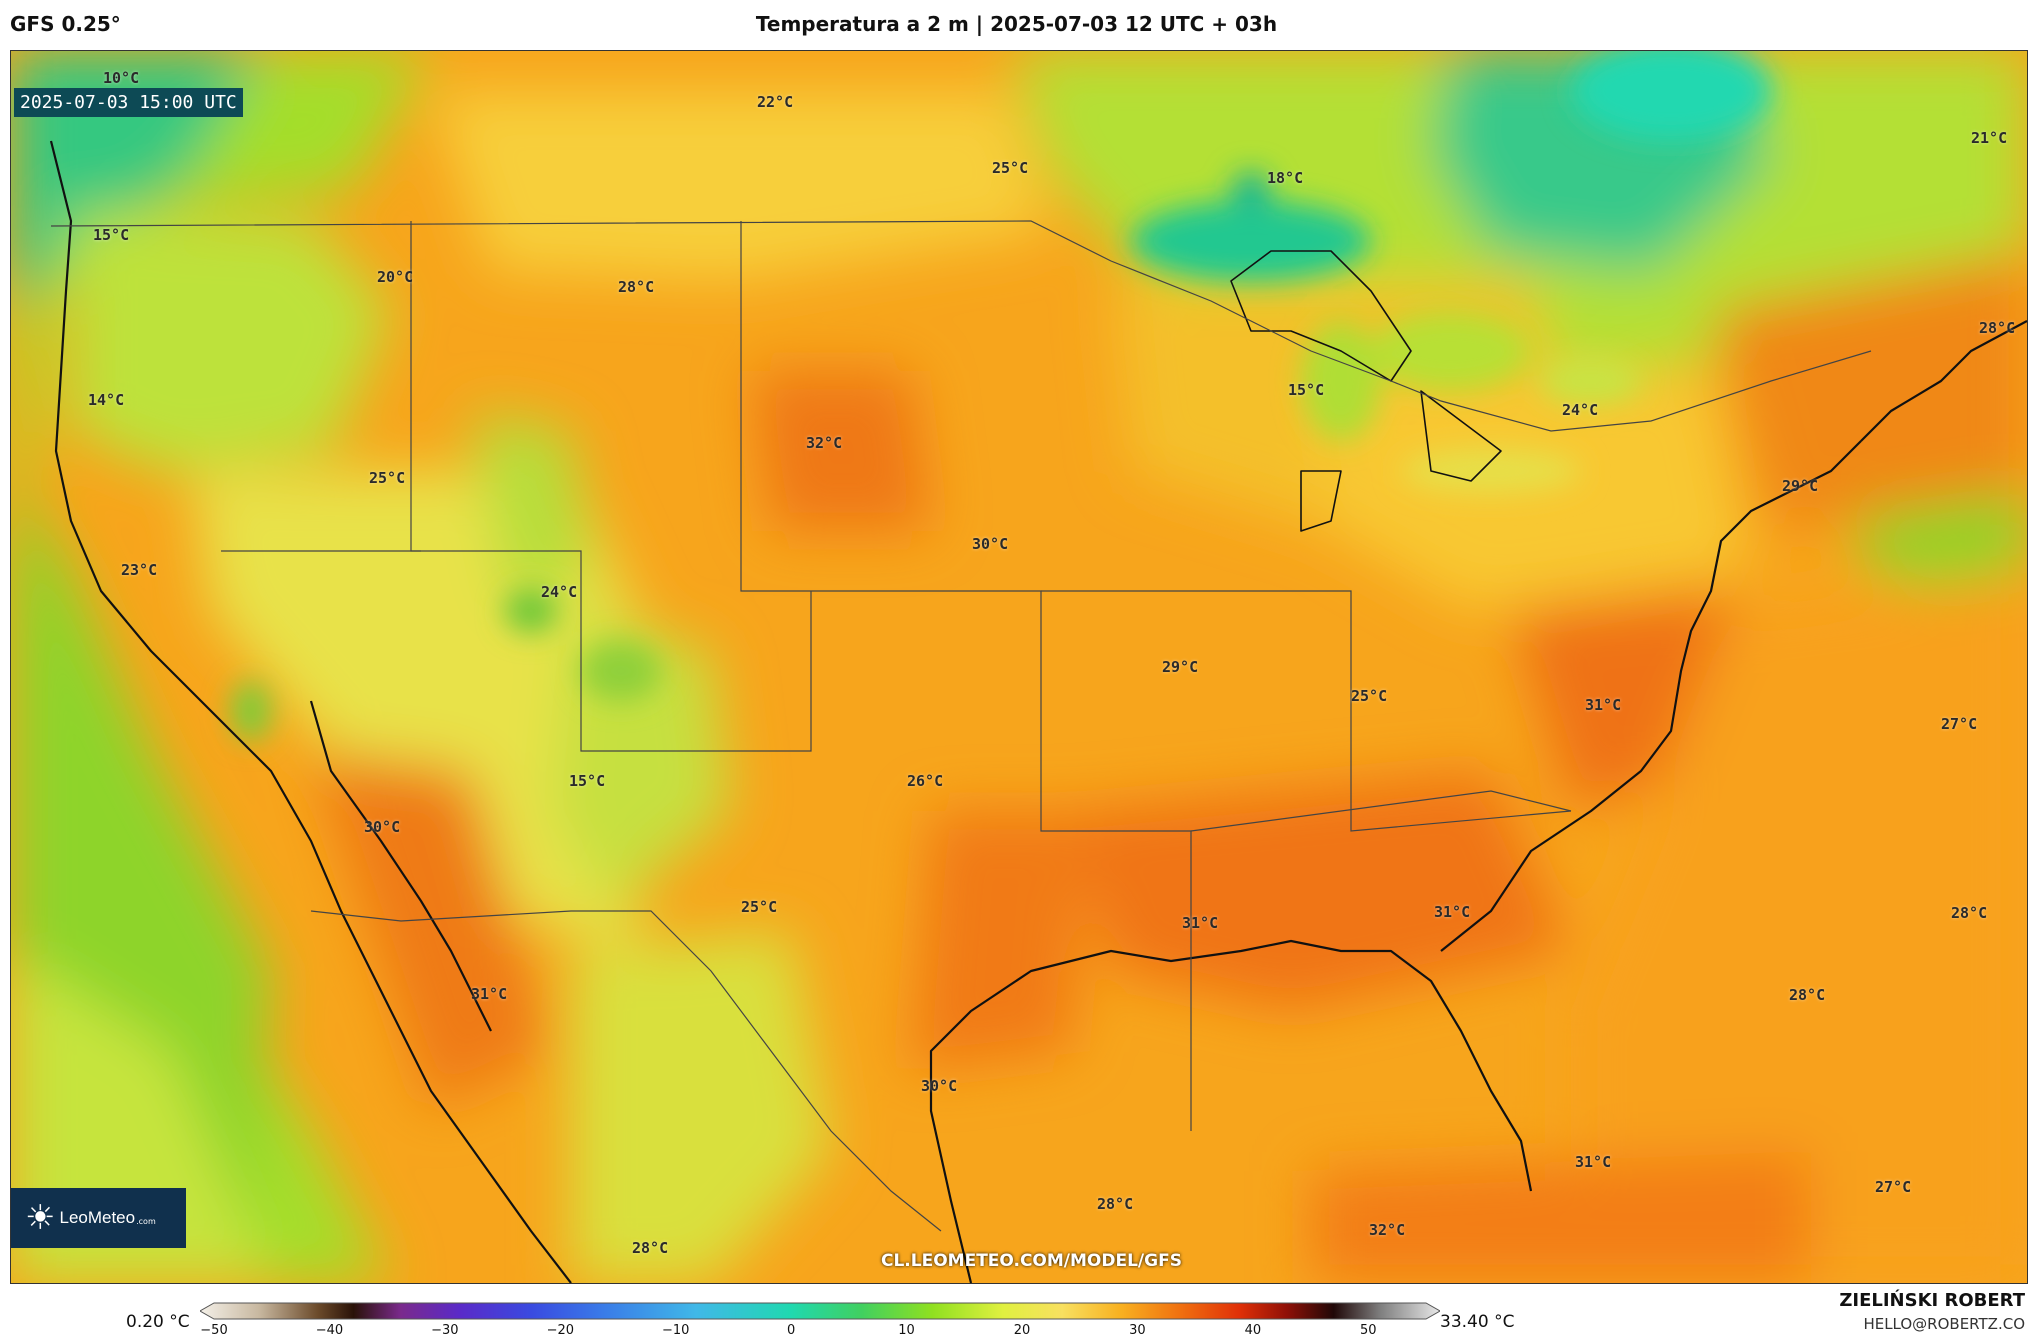  I want to click on colorbar-tick-label: 40, so click(1253, 1330).